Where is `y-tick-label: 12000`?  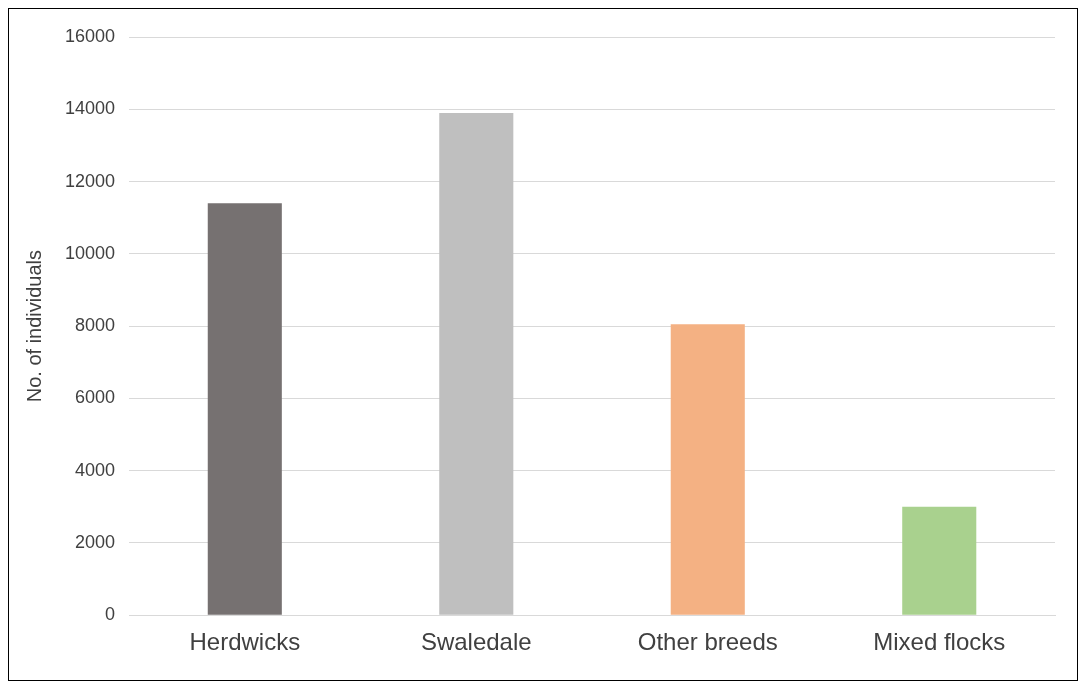
y-tick-label: 12000 is located at coordinates (90, 180).